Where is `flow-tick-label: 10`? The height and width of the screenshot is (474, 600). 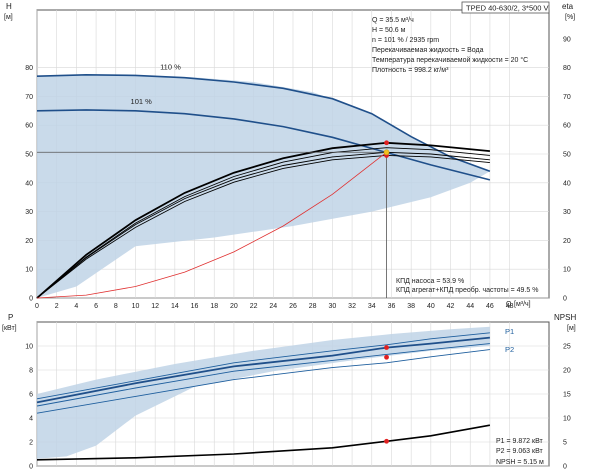
flow-tick-label: 10 is located at coordinates (136, 306).